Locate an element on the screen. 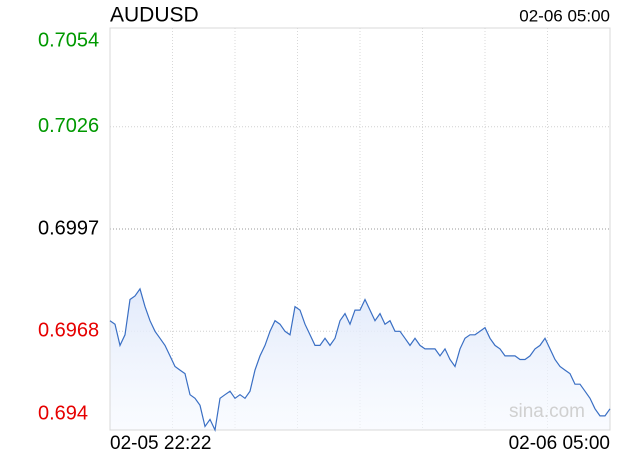 This screenshot has width=620, height=460. watermark: sina.com is located at coordinates (547, 411).